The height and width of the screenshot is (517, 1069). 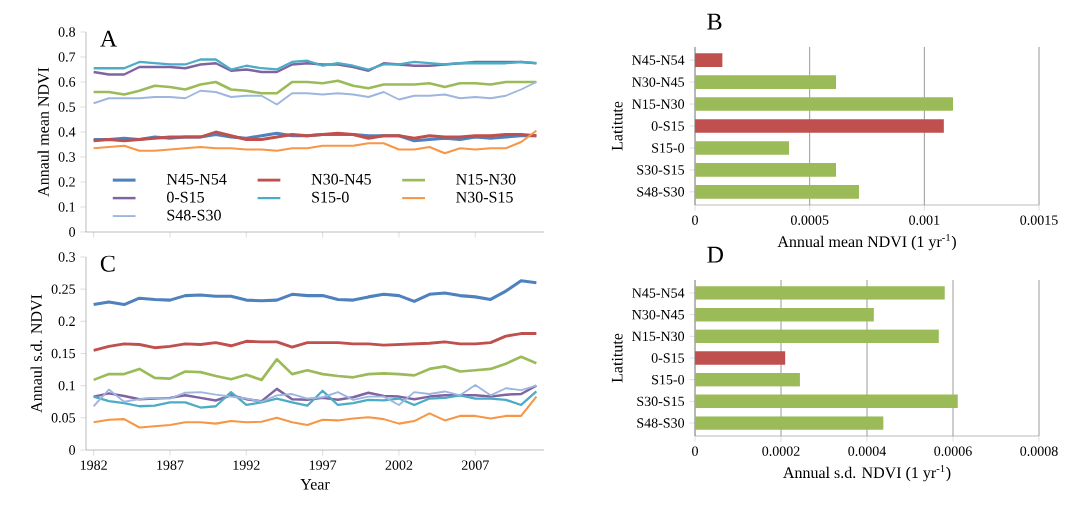 What do you see at coordinates (63, 418) in the screenshot?
I see `y-tick-label: 0.05` at bounding box center [63, 418].